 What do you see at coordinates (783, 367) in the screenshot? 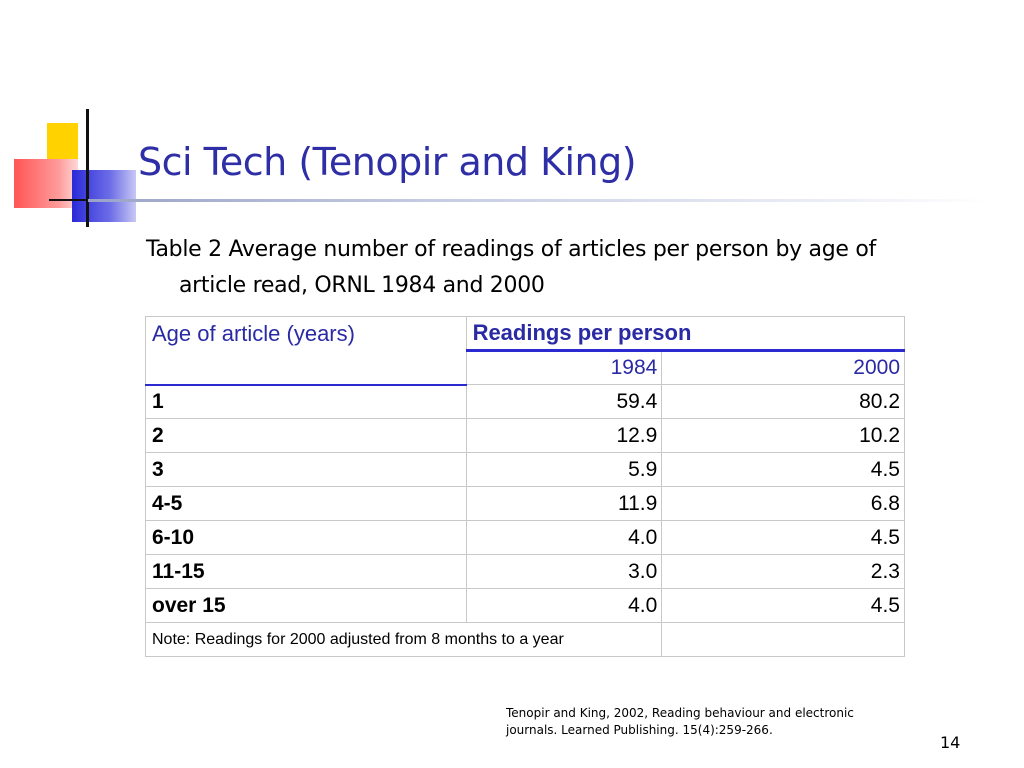
I see `header-year-2000: 2000` at bounding box center [783, 367].